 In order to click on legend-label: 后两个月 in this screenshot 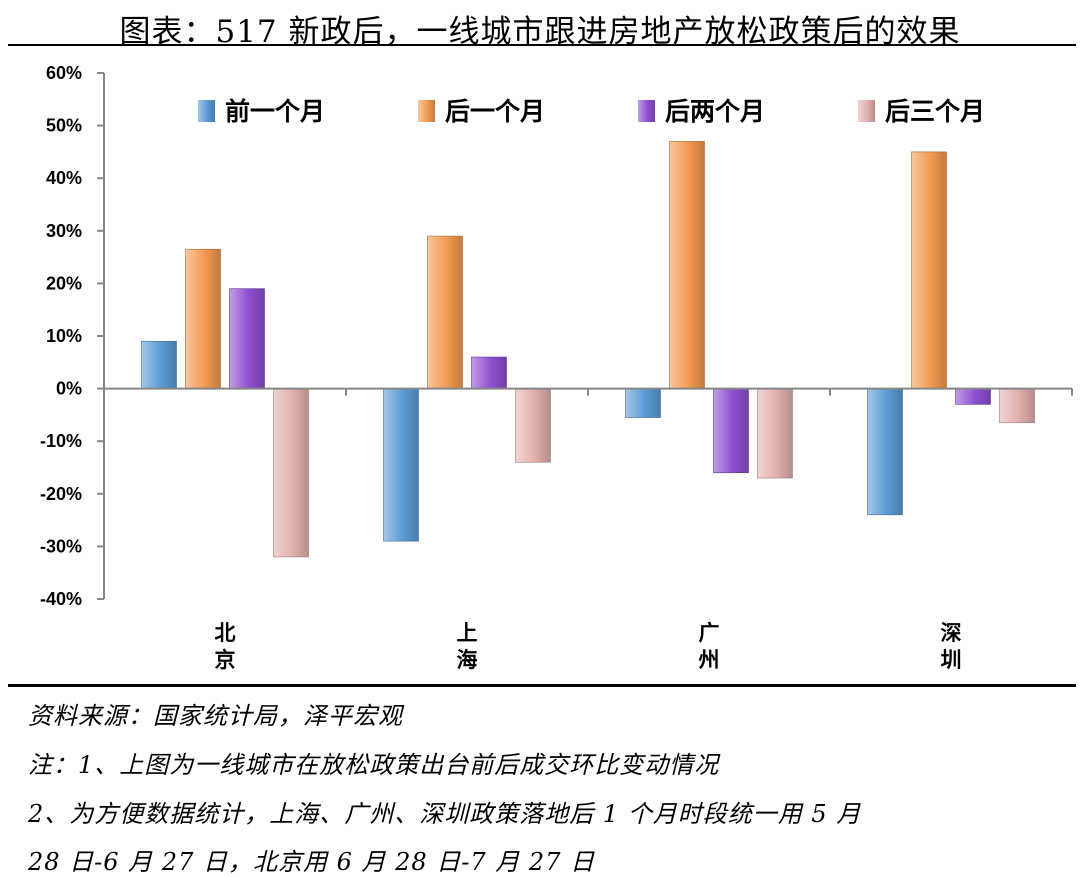, I will do `click(715, 111)`.